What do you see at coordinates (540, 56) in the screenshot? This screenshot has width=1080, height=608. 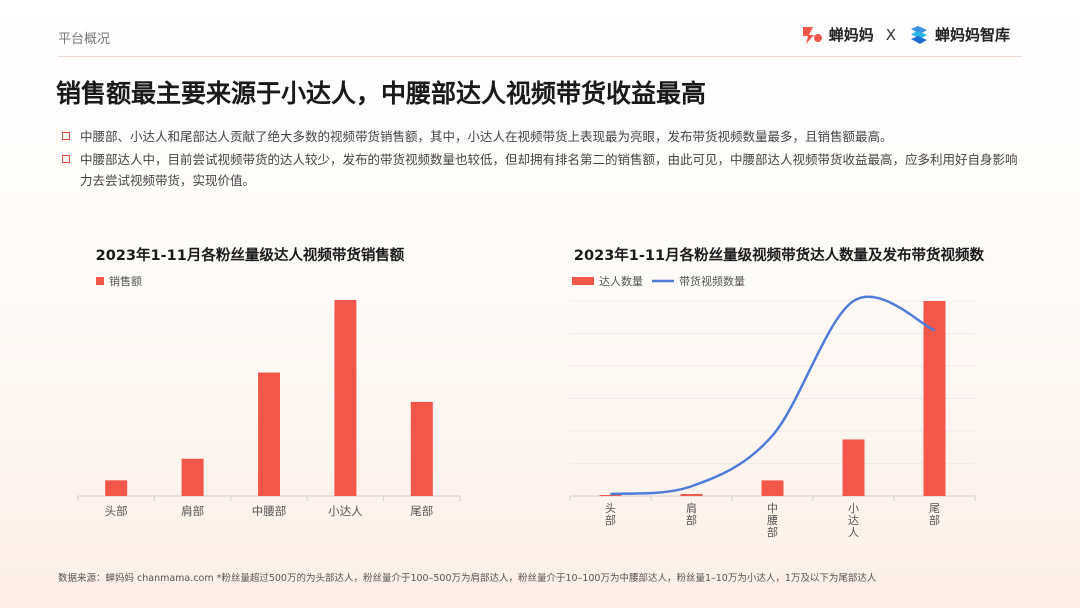 I see `header-divider` at bounding box center [540, 56].